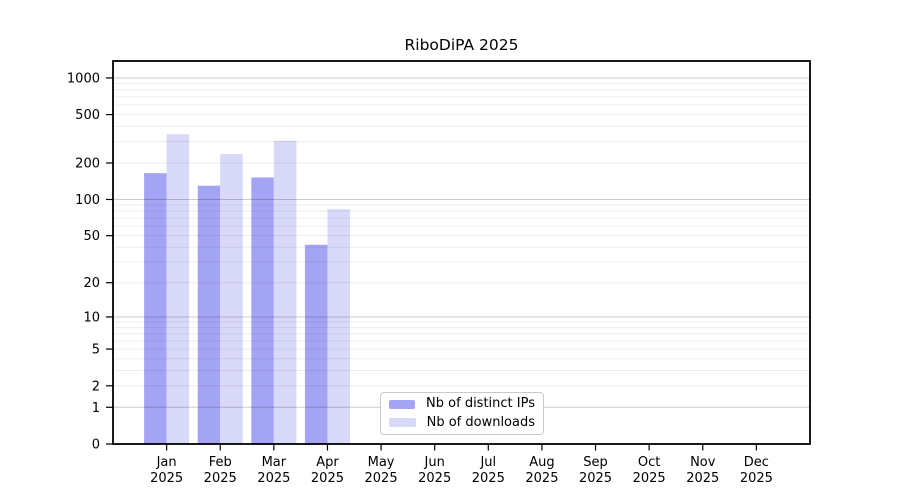 This screenshot has height=500, width=900. What do you see at coordinates (91, 283) in the screenshot?
I see `y-tick-label: 20` at bounding box center [91, 283].